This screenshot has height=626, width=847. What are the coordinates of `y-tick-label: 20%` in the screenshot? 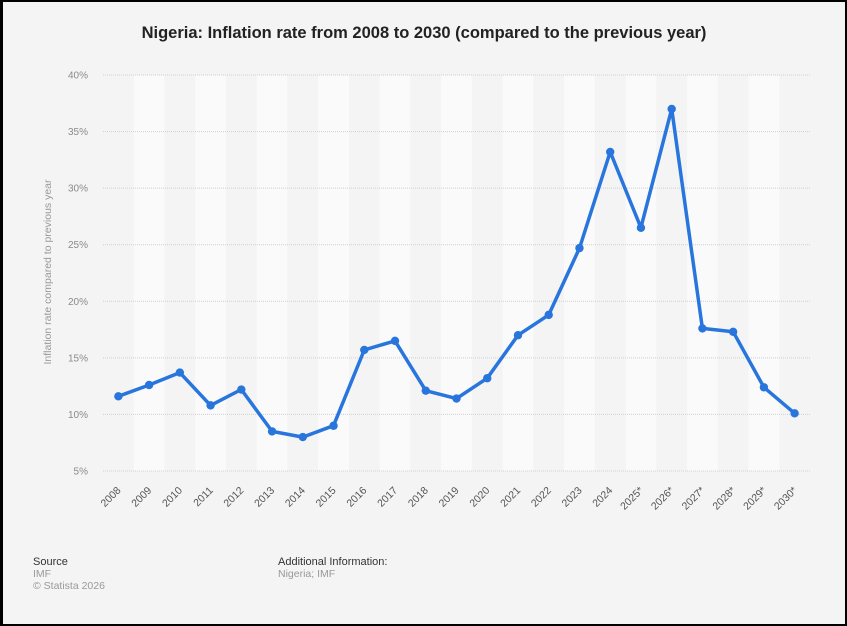 It's located at (78, 302).